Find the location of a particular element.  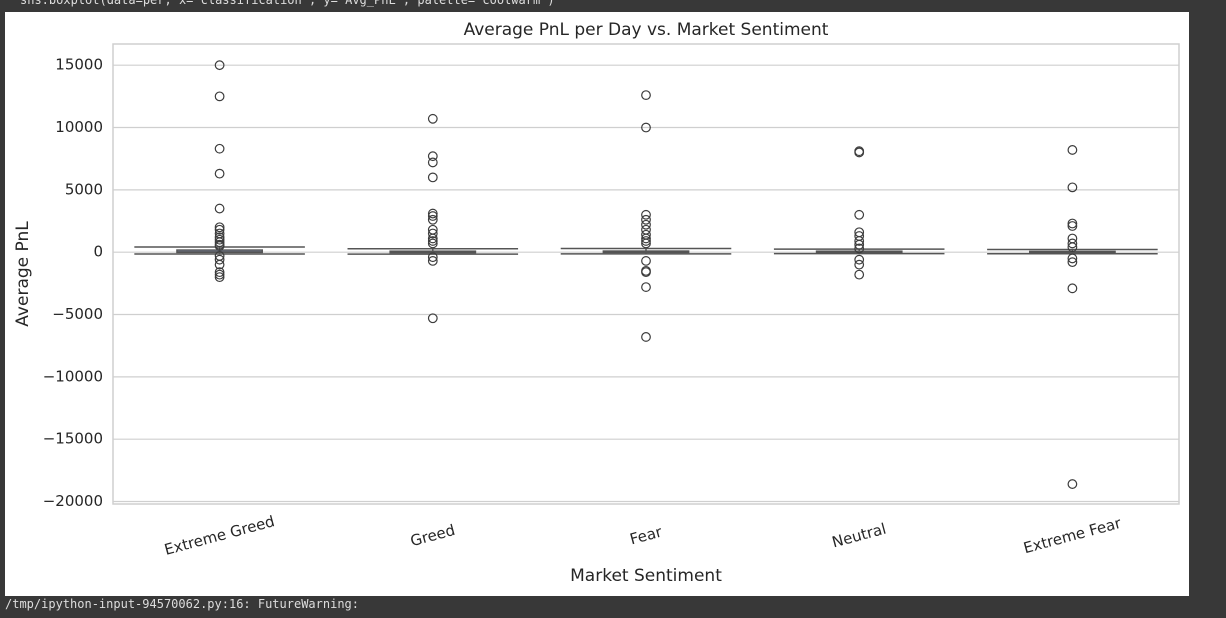

x-tick-label: Greed is located at coordinates (432, 535).